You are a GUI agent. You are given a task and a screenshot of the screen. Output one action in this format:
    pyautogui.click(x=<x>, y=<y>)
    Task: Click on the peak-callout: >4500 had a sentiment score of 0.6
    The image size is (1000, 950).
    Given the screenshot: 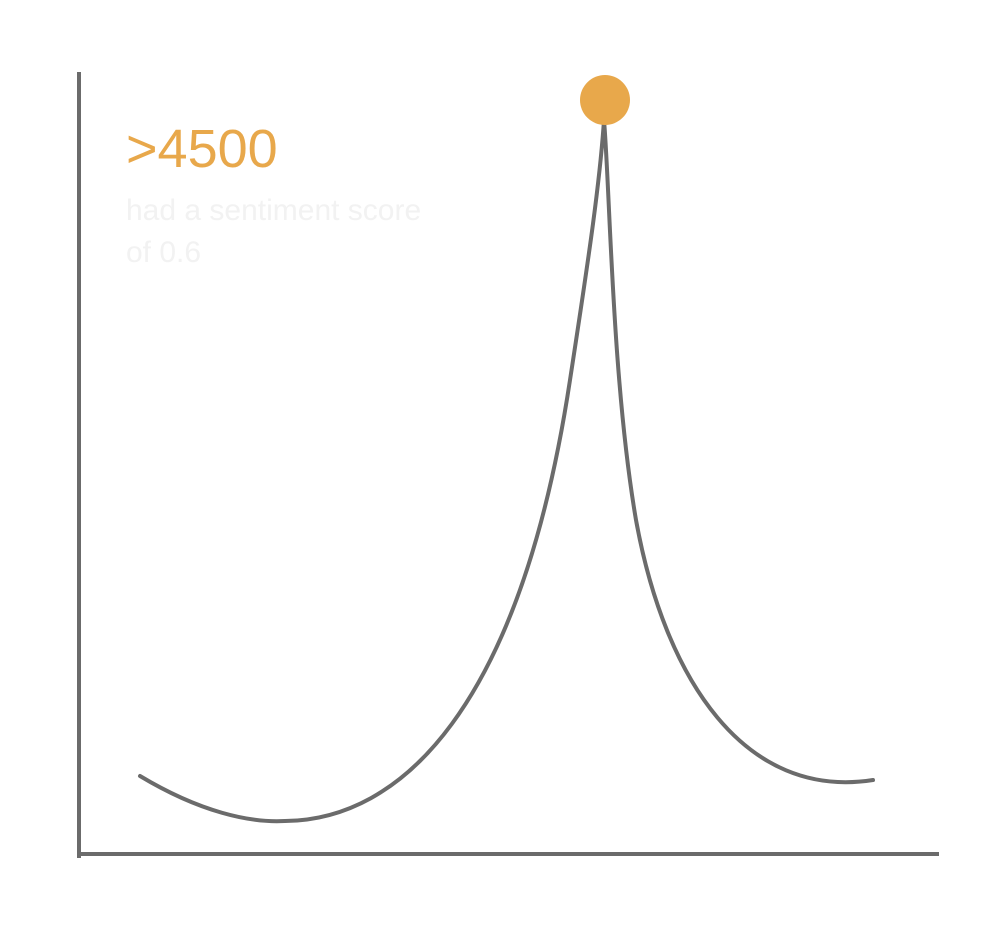 What is the action you would take?
    pyautogui.click(x=286, y=196)
    